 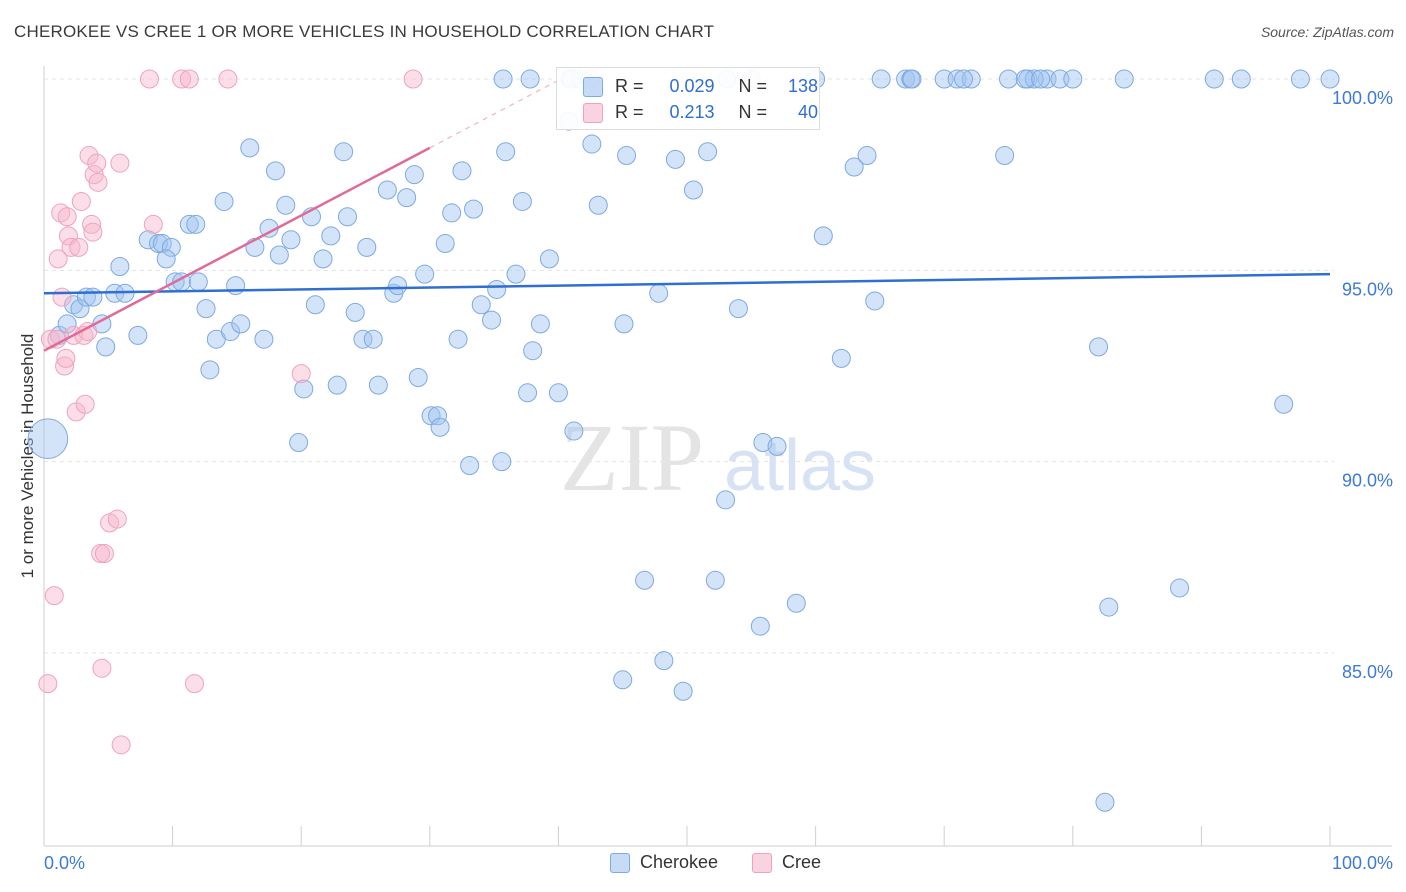 What do you see at coordinates (800, 466) in the screenshot?
I see `watermark-atlas: atlas` at bounding box center [800, 466].